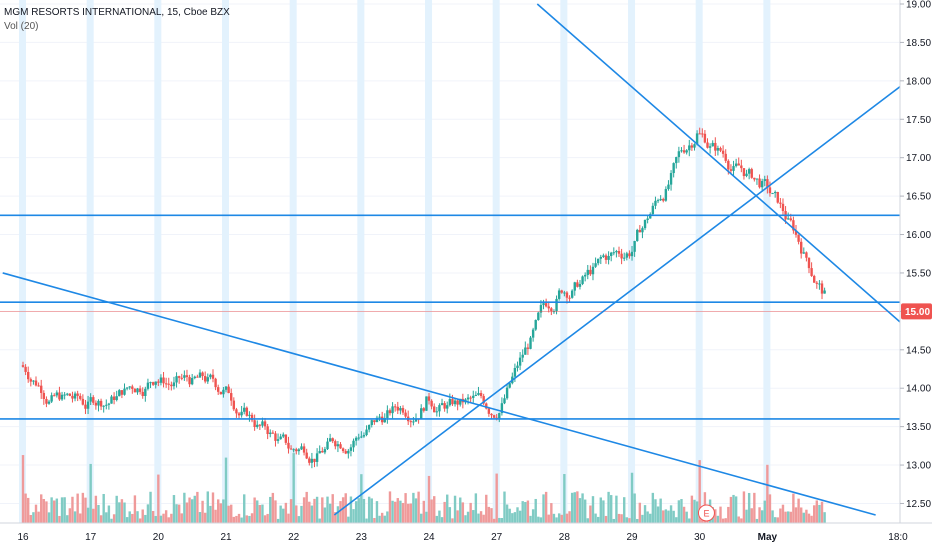 The height and width of the screenshot is (550, 932). I want to click on price-tick-label: 17.50, so click(918, 120).